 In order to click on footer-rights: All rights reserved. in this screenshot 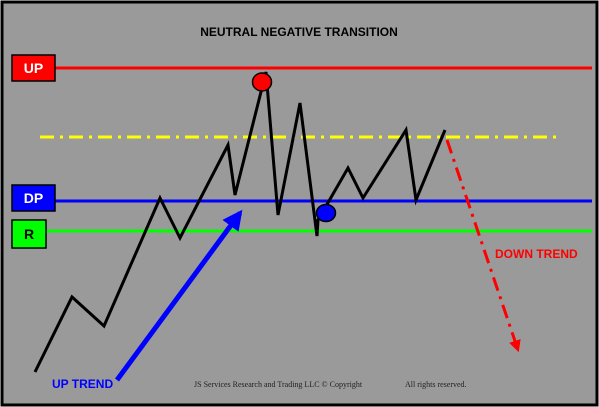, I will do `click(436, 384)`.